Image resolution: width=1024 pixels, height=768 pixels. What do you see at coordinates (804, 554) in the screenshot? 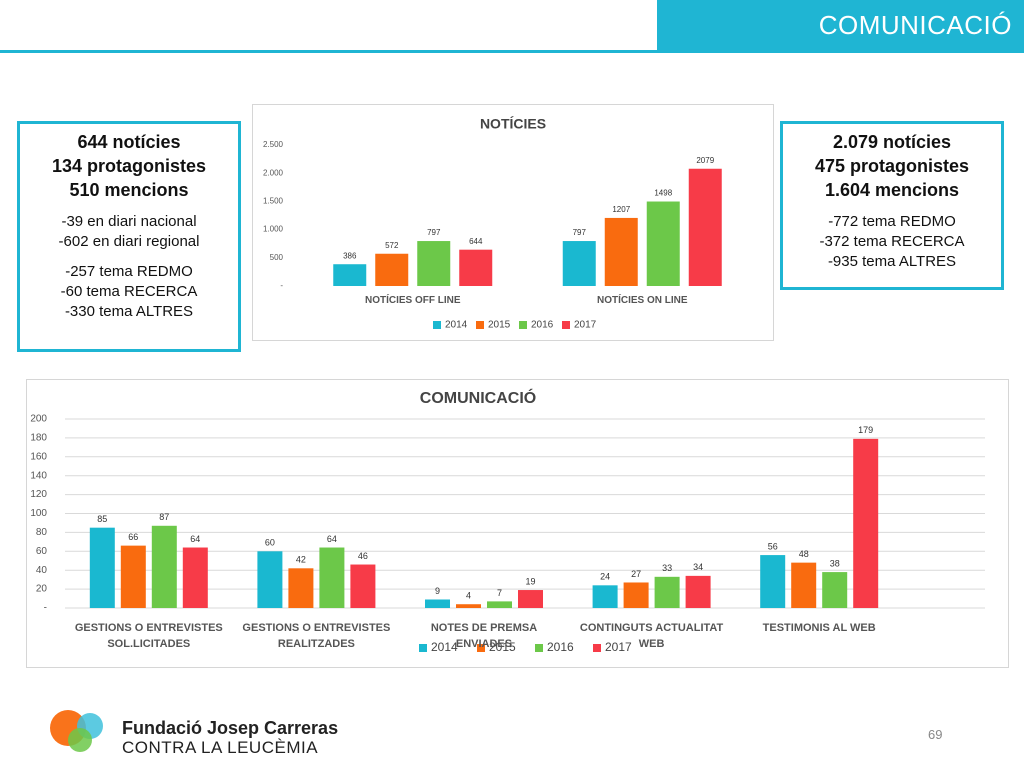
I see `data-label: 48` at bounding box center [804, 554].